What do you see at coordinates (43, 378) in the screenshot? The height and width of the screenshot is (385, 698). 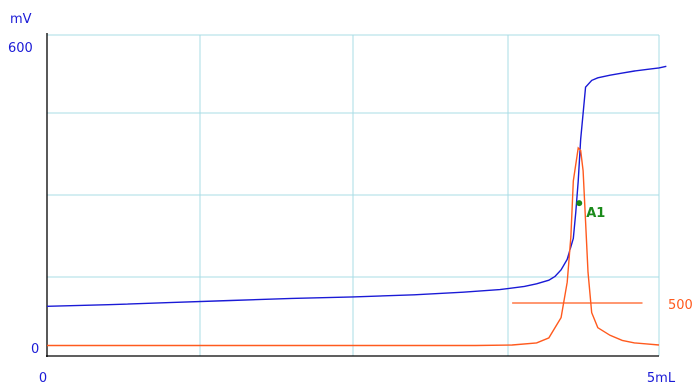 I see `x-tick-label-0: 0` at bounding box center [43, 378].